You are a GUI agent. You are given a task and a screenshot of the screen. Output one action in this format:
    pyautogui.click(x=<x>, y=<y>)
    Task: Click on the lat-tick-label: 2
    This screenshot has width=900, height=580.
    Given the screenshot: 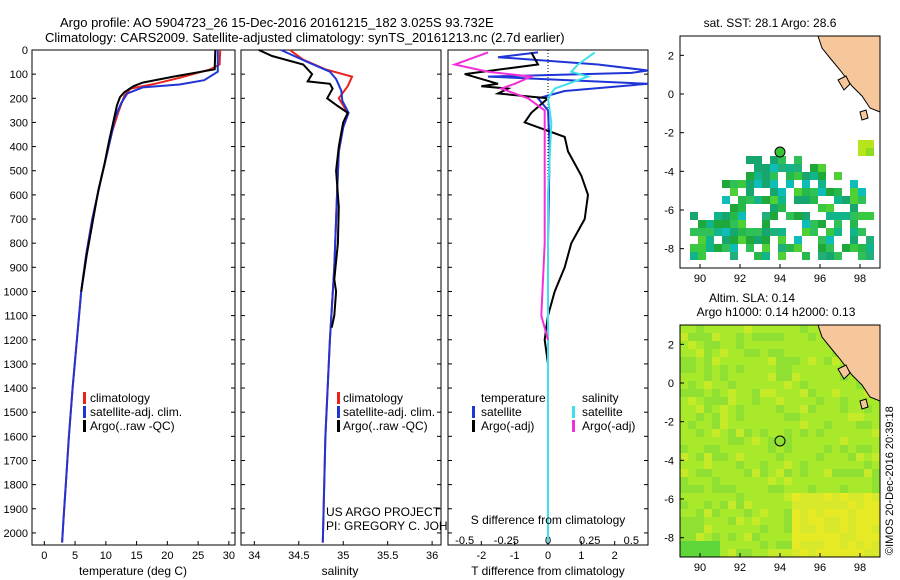 What is the action you would take?
    pyautogui.click(x=671, y=345)
    